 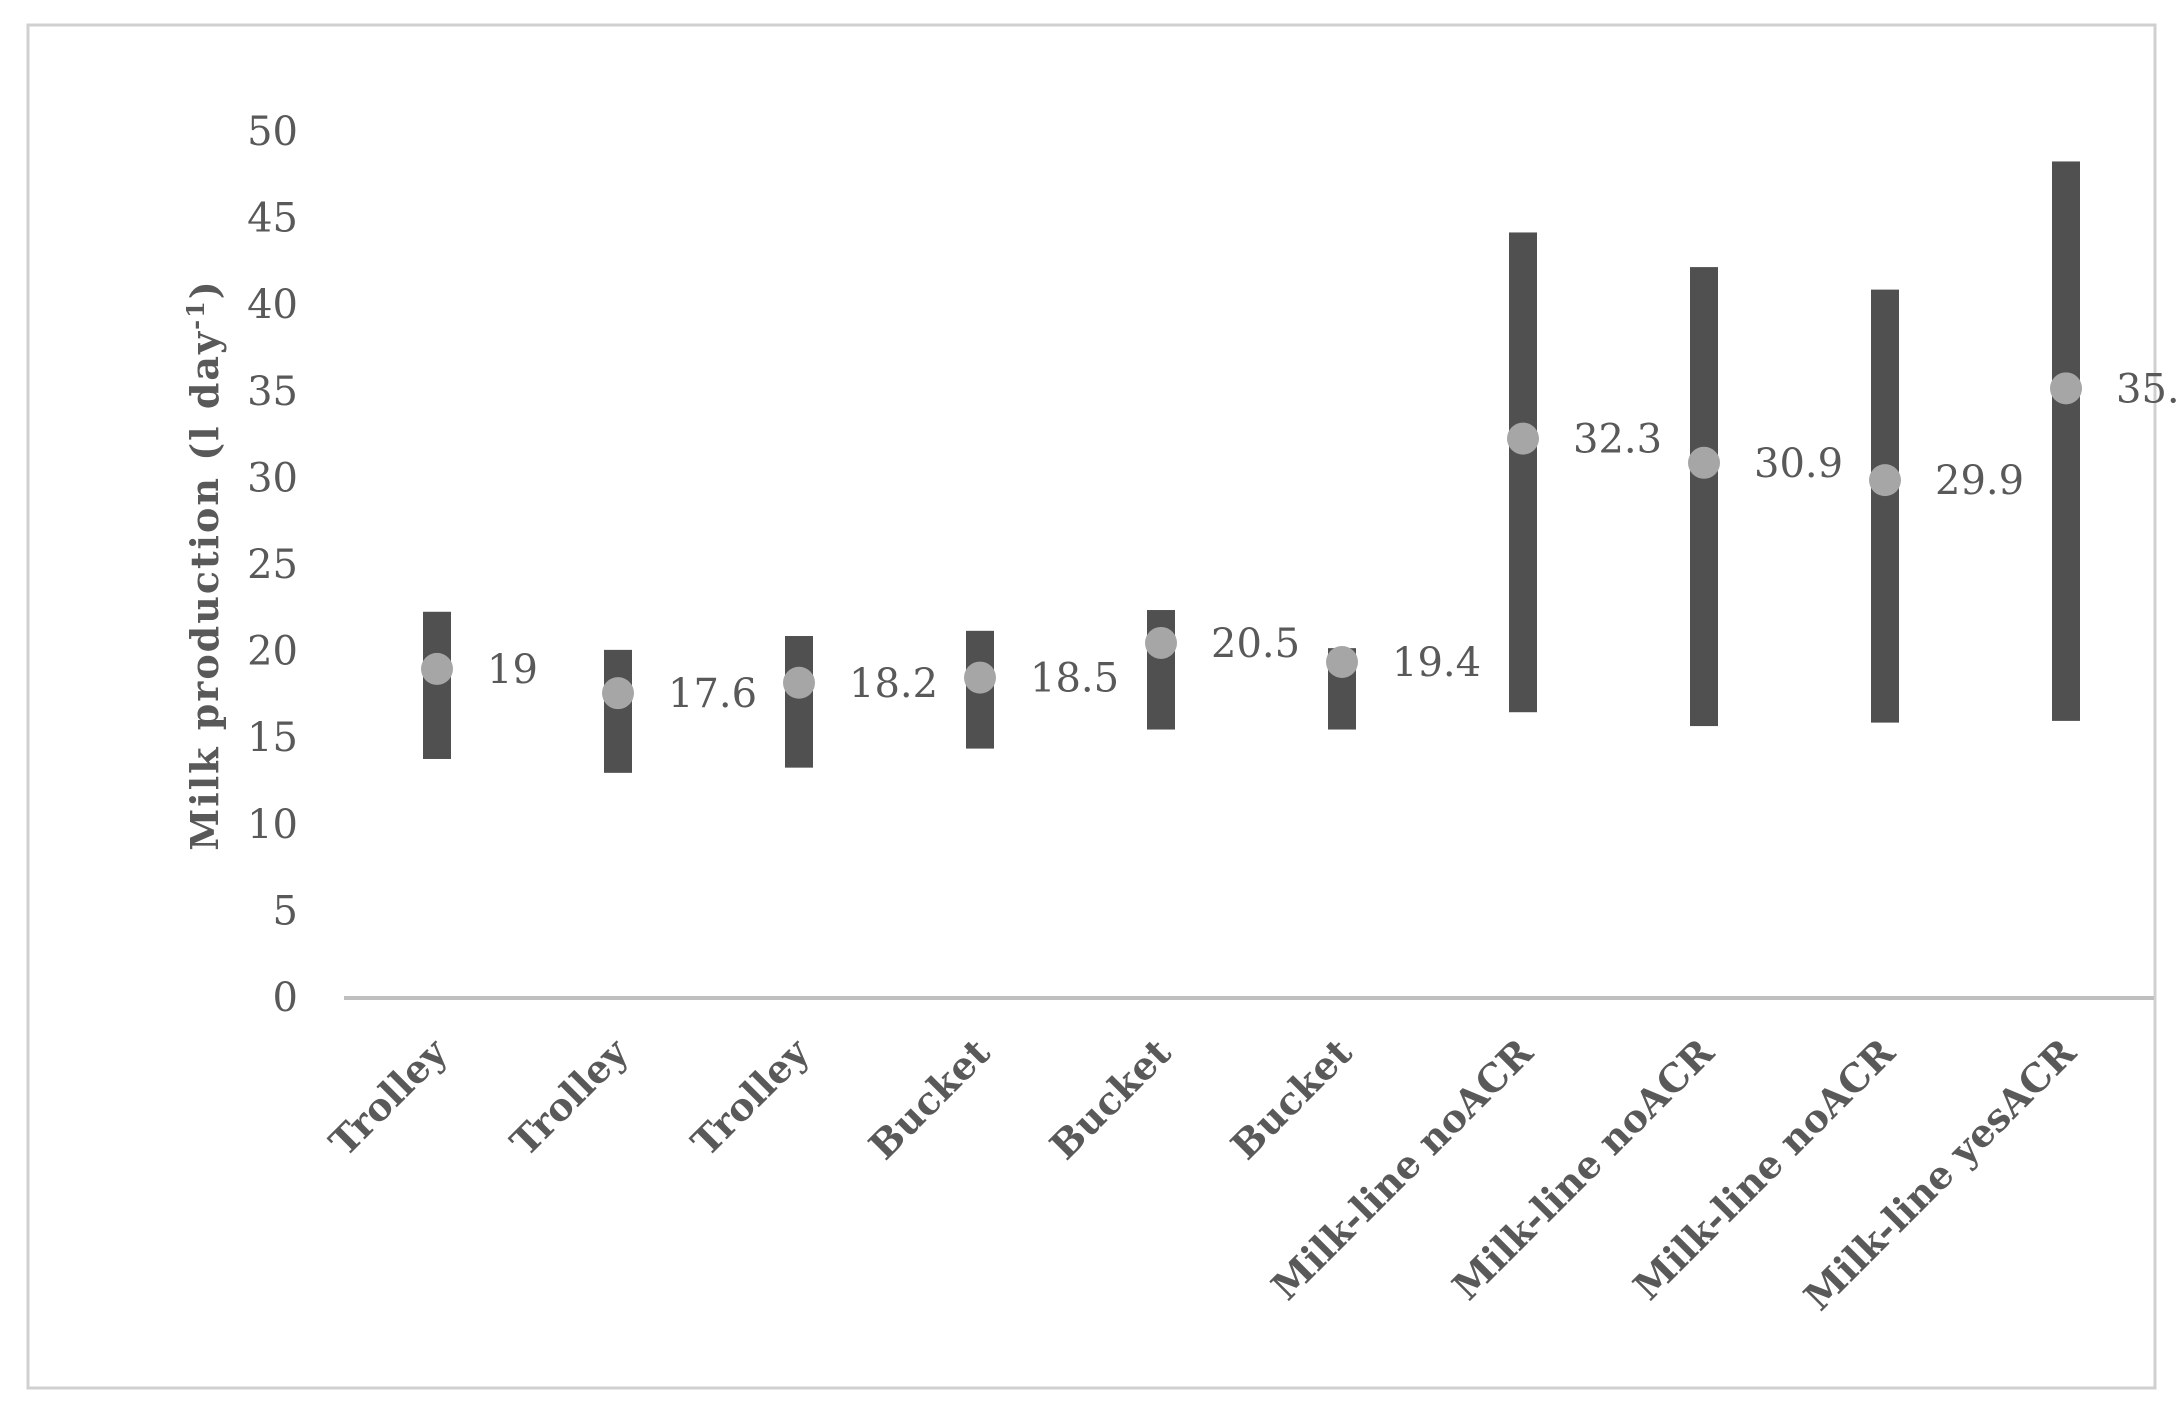 I want to click on y-tick-label: 0, so click(x=285, y=998).